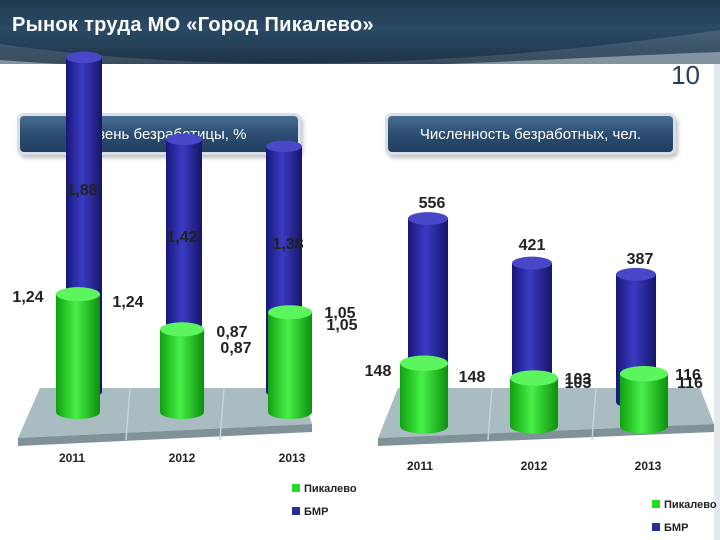 The height and width of the screenshot is (540, 720). What do you see at coordinates (165, 435) in the screenshot?
I see `chart-1-floor-edge` at bounding box center [165, 435].